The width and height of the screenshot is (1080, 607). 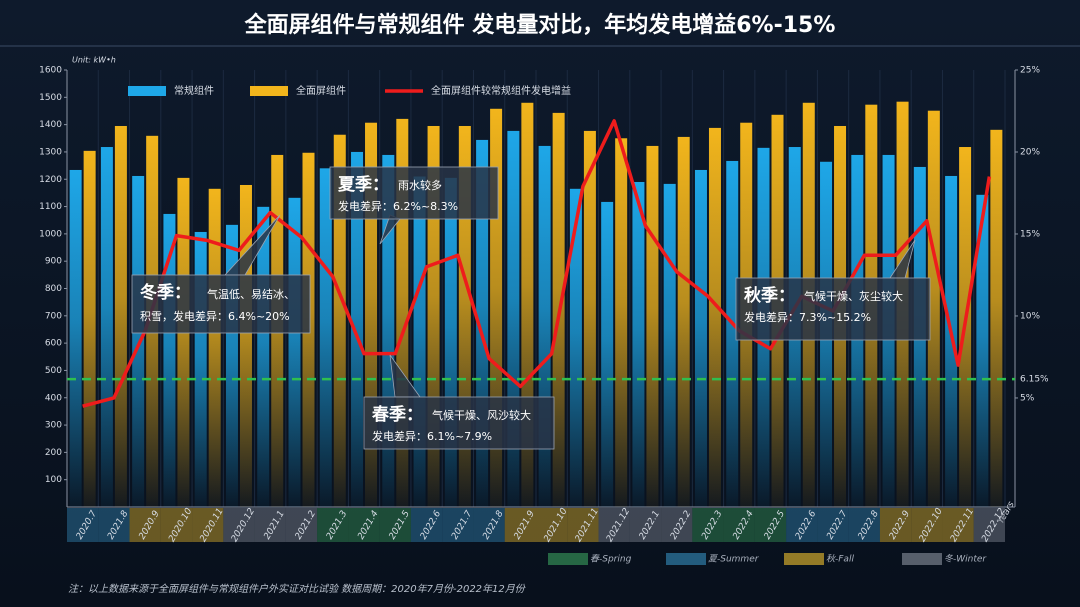 I want to click on y2-tick-label: 5%, so click(x=1027, y=398).